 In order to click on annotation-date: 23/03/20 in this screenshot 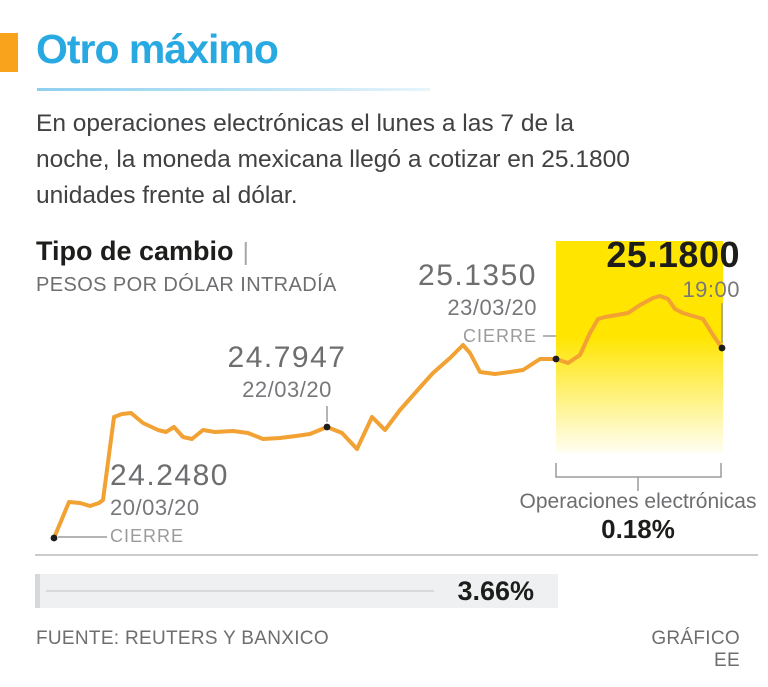, I will do `click(492, 307)`.